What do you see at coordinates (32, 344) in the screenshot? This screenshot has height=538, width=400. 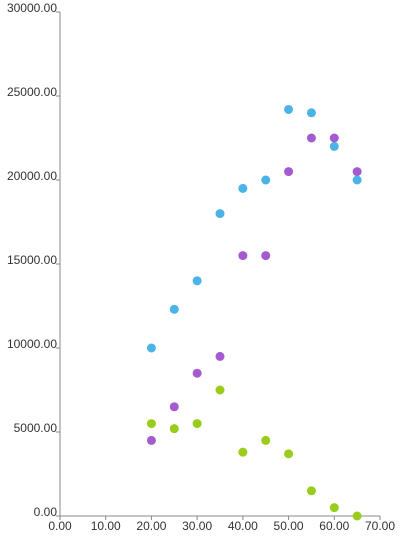 I see `y-tick-label: 10000.00` at bounding box center [32, 344].